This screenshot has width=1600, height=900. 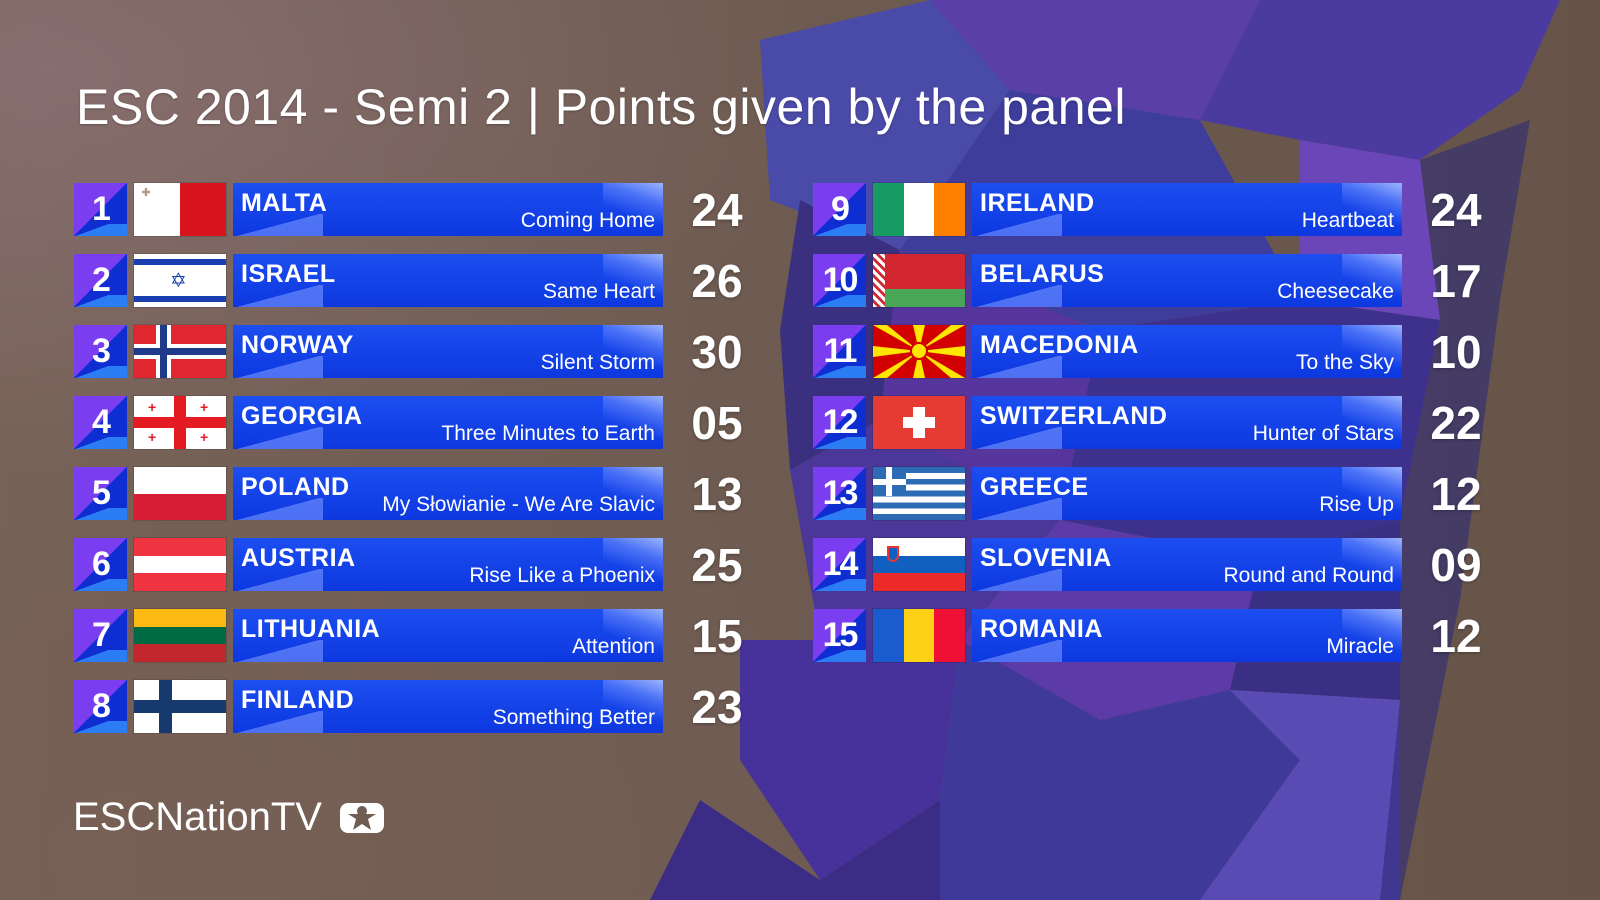 What do you see at coordinates (302, 416) in the screenshot?
I see `country-name: GEORGIA` at bounding box center [302, 416].